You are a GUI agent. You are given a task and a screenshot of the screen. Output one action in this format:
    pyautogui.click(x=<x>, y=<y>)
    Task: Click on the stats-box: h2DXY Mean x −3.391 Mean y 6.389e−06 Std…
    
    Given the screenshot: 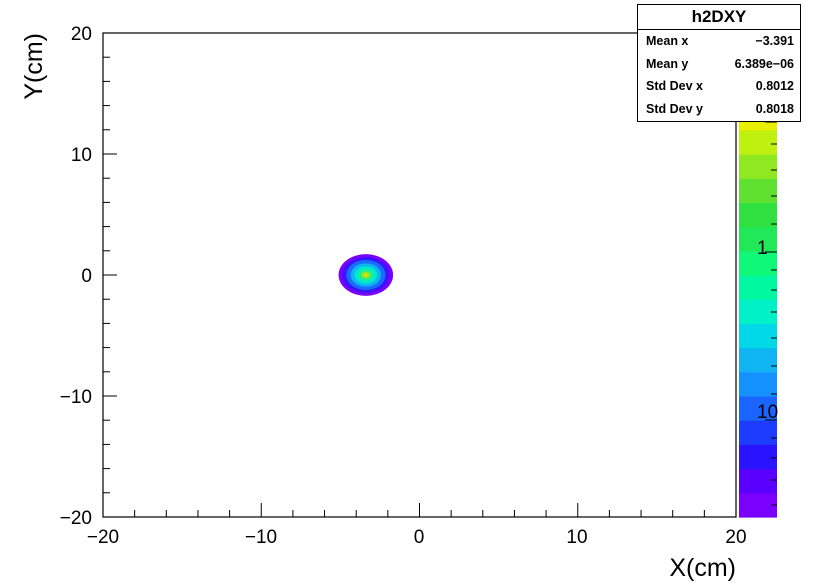 What is the action you would take?
    pyautogui.click(x=719, y=63)
    